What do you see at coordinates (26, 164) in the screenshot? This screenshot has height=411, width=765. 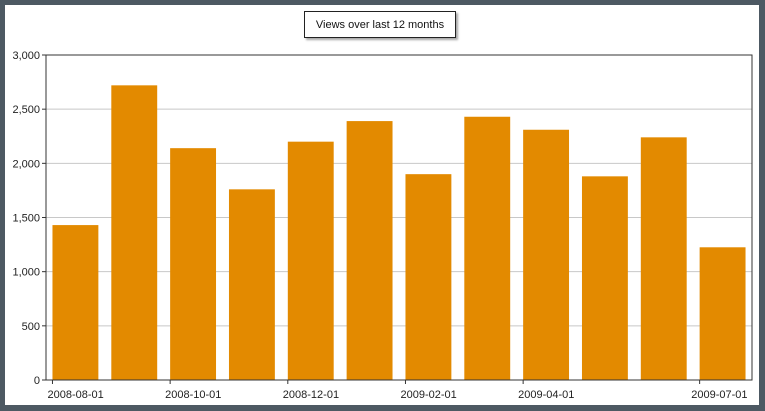 I see `y-tick-label: 2,000` at bounding box center [26, 164].